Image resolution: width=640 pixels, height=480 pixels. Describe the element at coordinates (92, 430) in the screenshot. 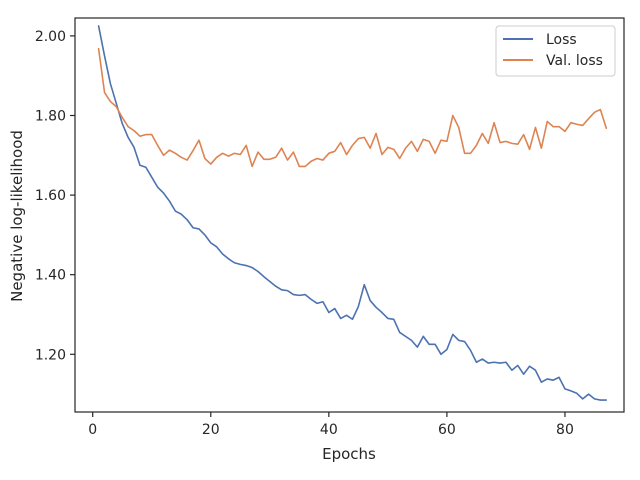

I see `x-tick-label: 0` at that location.